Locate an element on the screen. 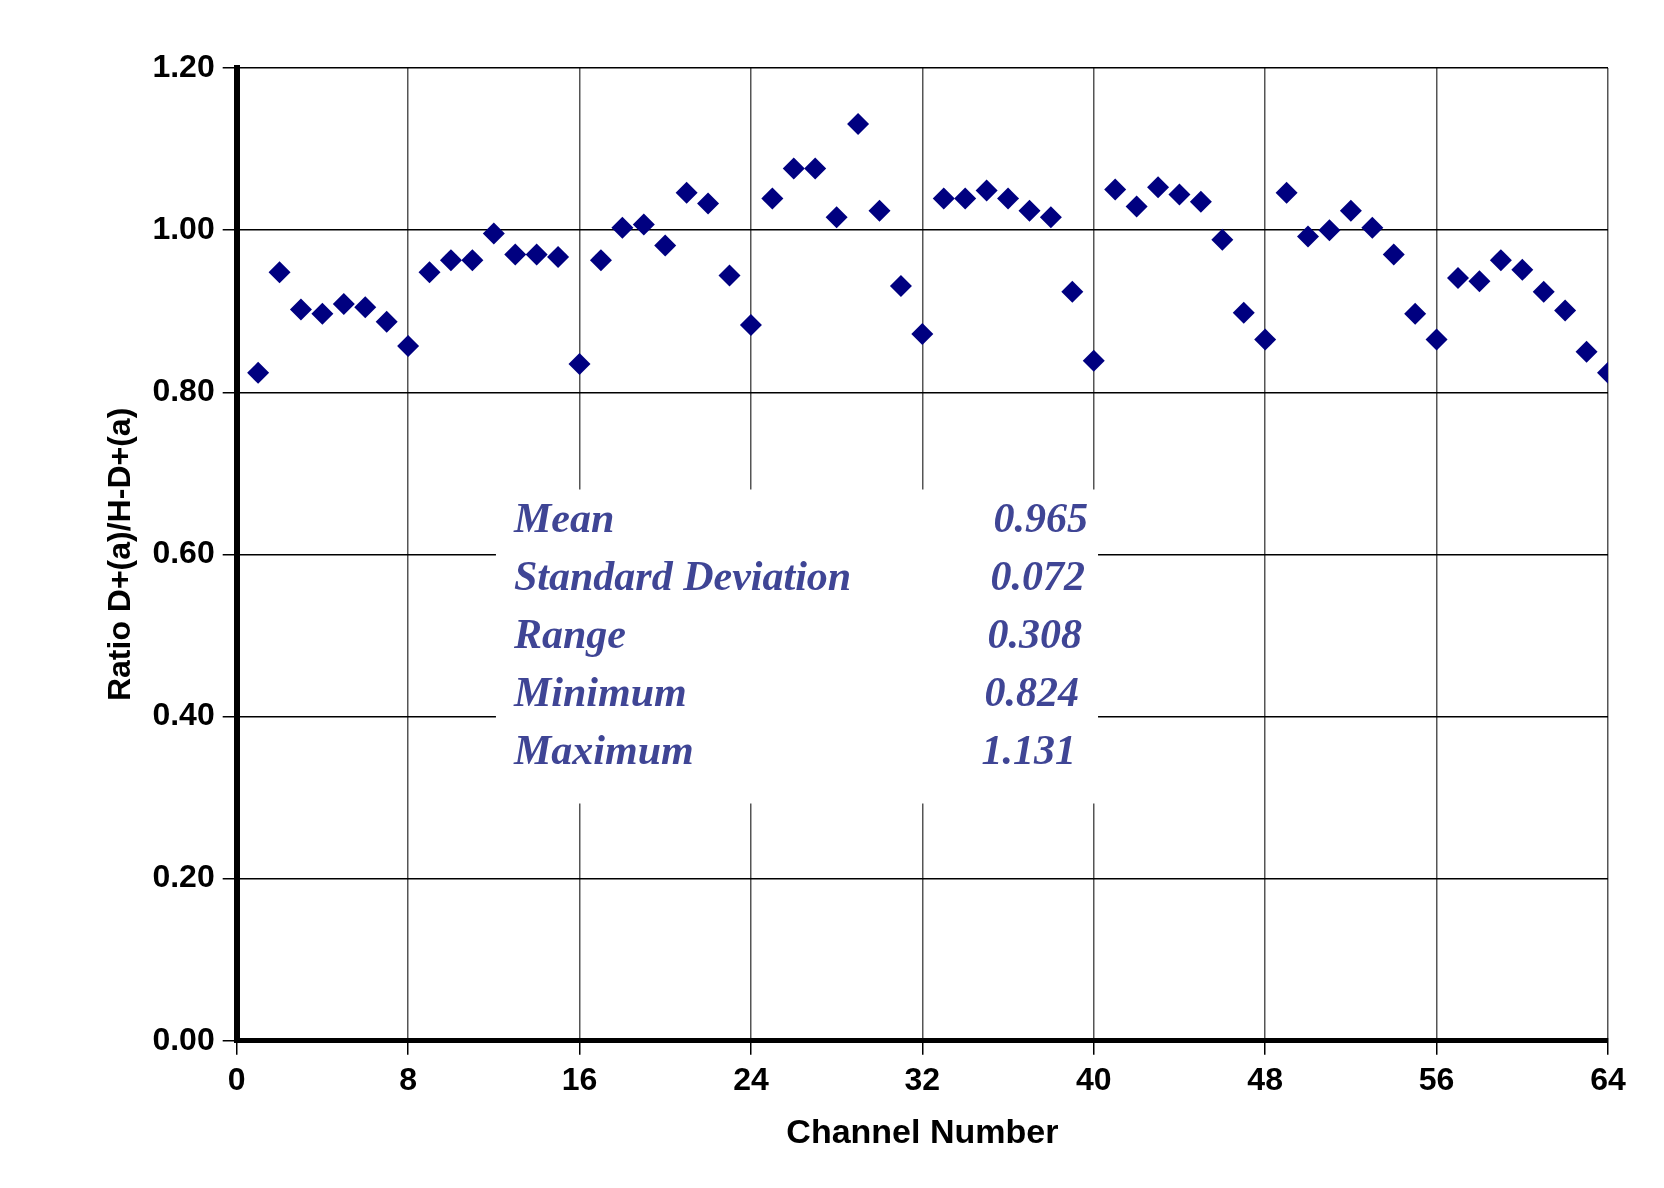 This screenshot has width=1664, height=1188. y-tick-label: 1.00 is located at coordinates (183, 227).